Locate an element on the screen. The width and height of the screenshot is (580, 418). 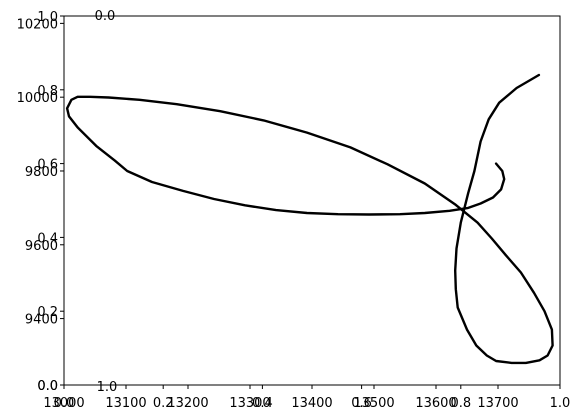
x-tick-label: 13400 is located at coordinates (311, 403).